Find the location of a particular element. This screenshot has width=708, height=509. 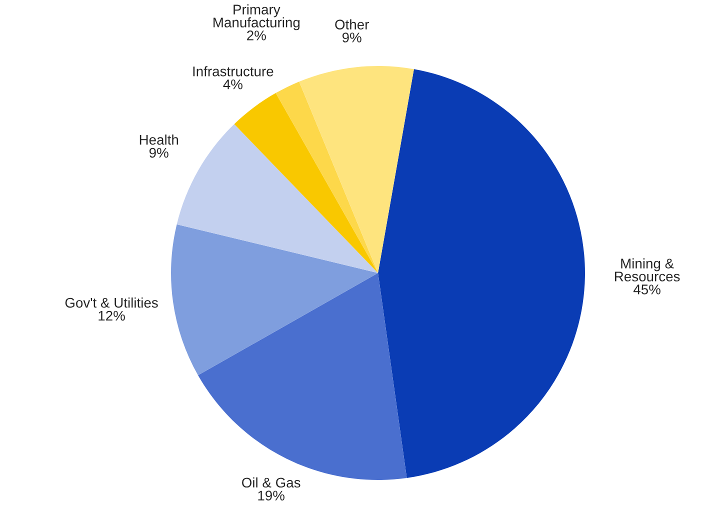

slice-label: Health is located at coordinates (159, 139).